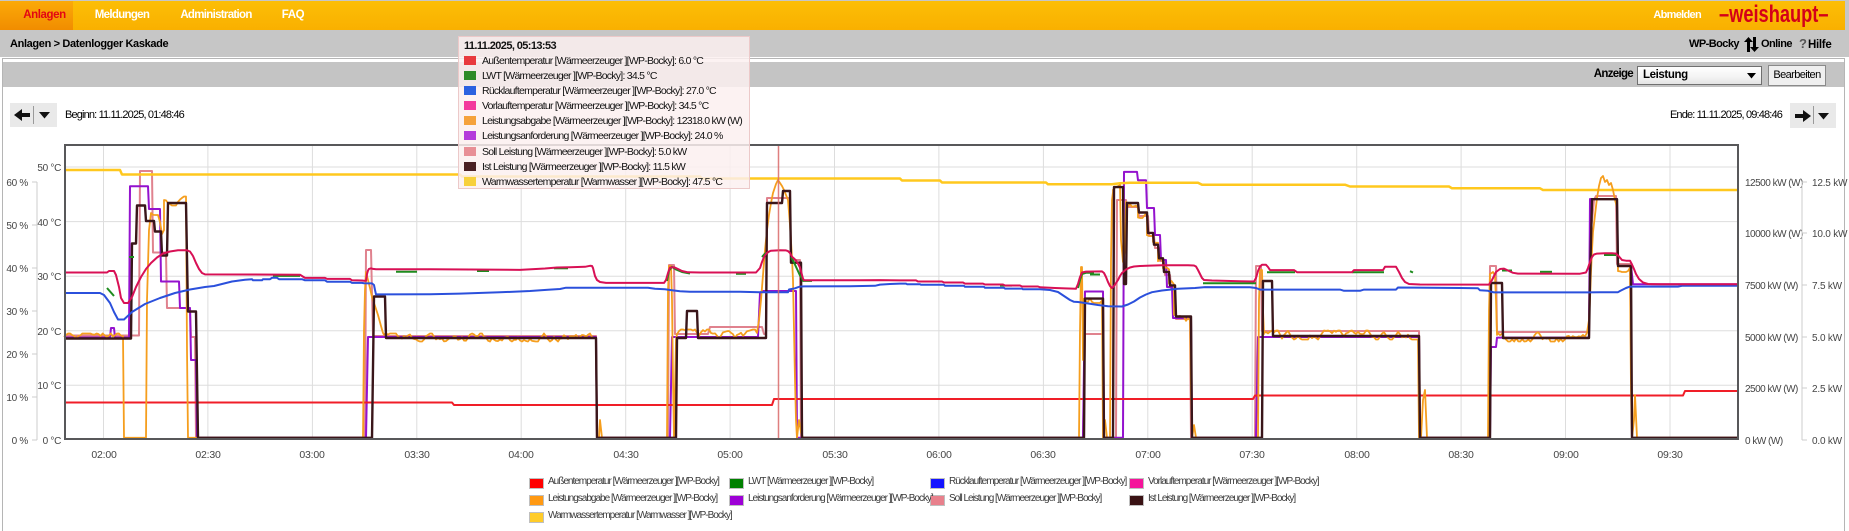 This screenshot has width=1849, height=531. I want to click on svg-text: 7.5 kW, so click(1827, 286).